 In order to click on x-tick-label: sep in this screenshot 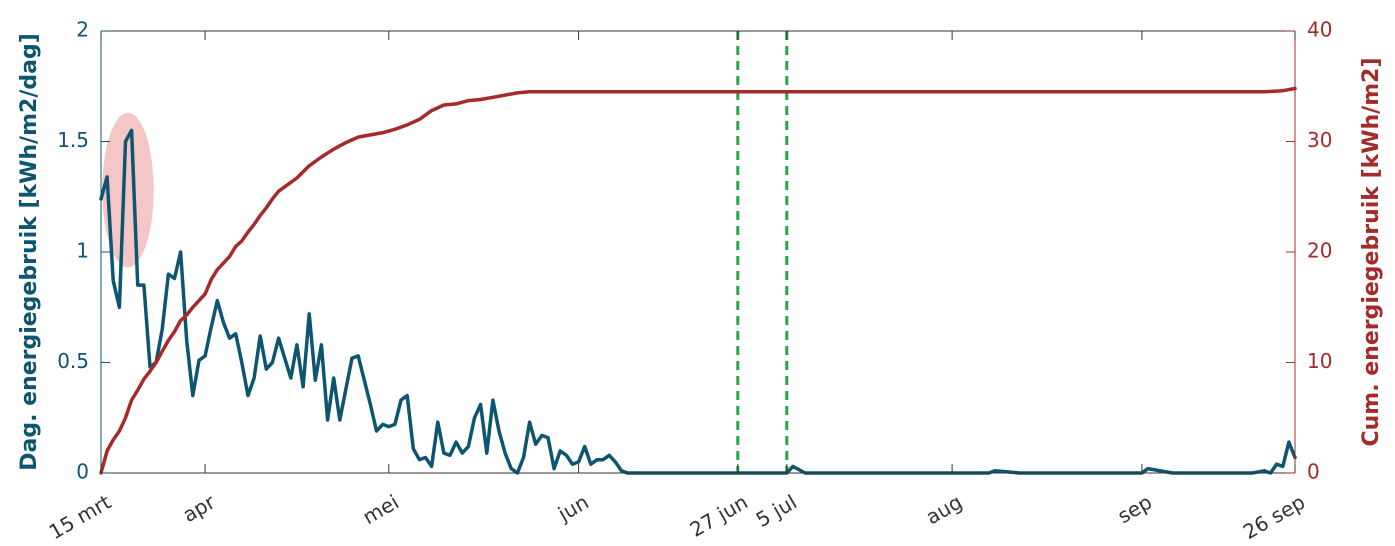, I will do `click(1134, 509)`.